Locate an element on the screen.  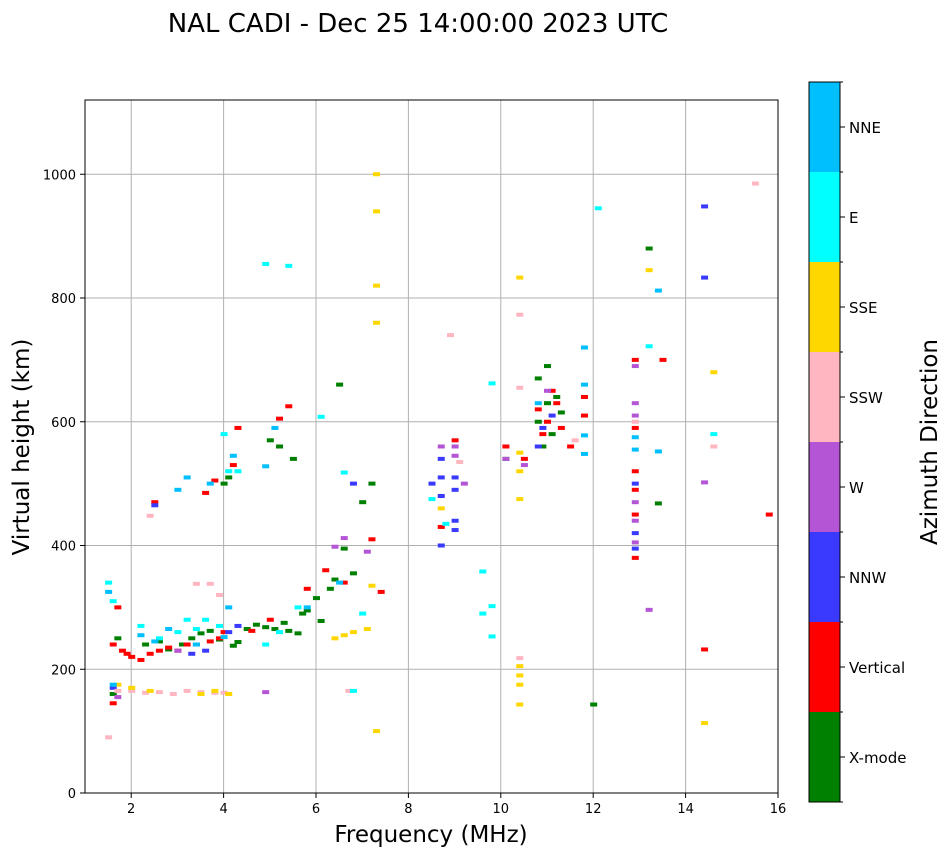
colorbar-tick-label: NNE is located at coordinates (865, 128).